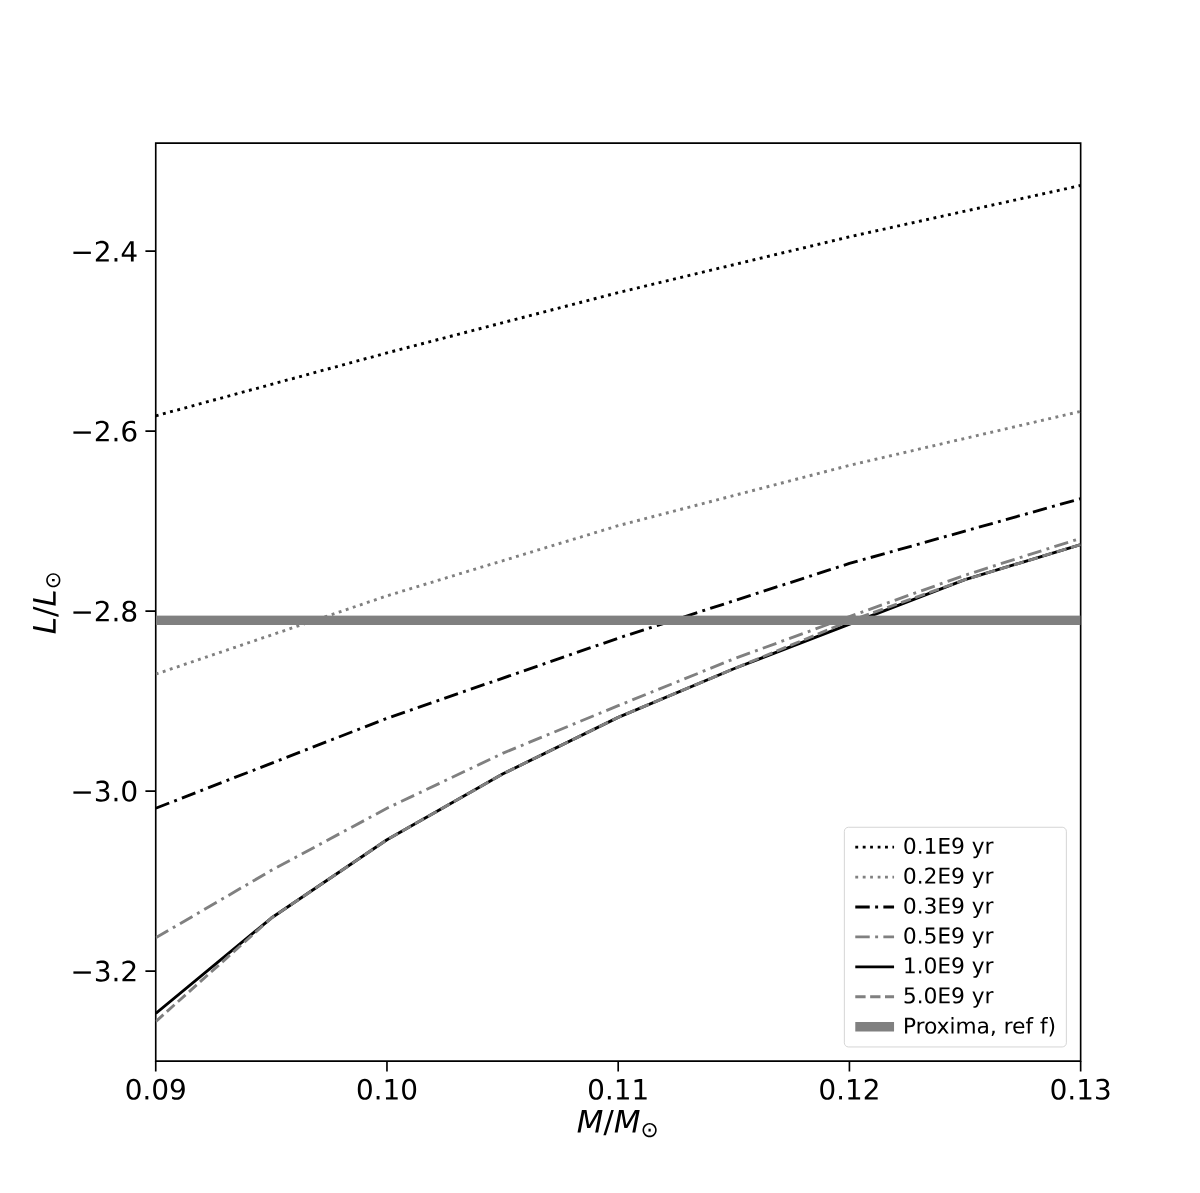 This screenshot has height=1193, width=1200. Describe the element at coordinates (949, 967) in the screenshot. I see `legend-label: 1.0E9 yr` at that location.